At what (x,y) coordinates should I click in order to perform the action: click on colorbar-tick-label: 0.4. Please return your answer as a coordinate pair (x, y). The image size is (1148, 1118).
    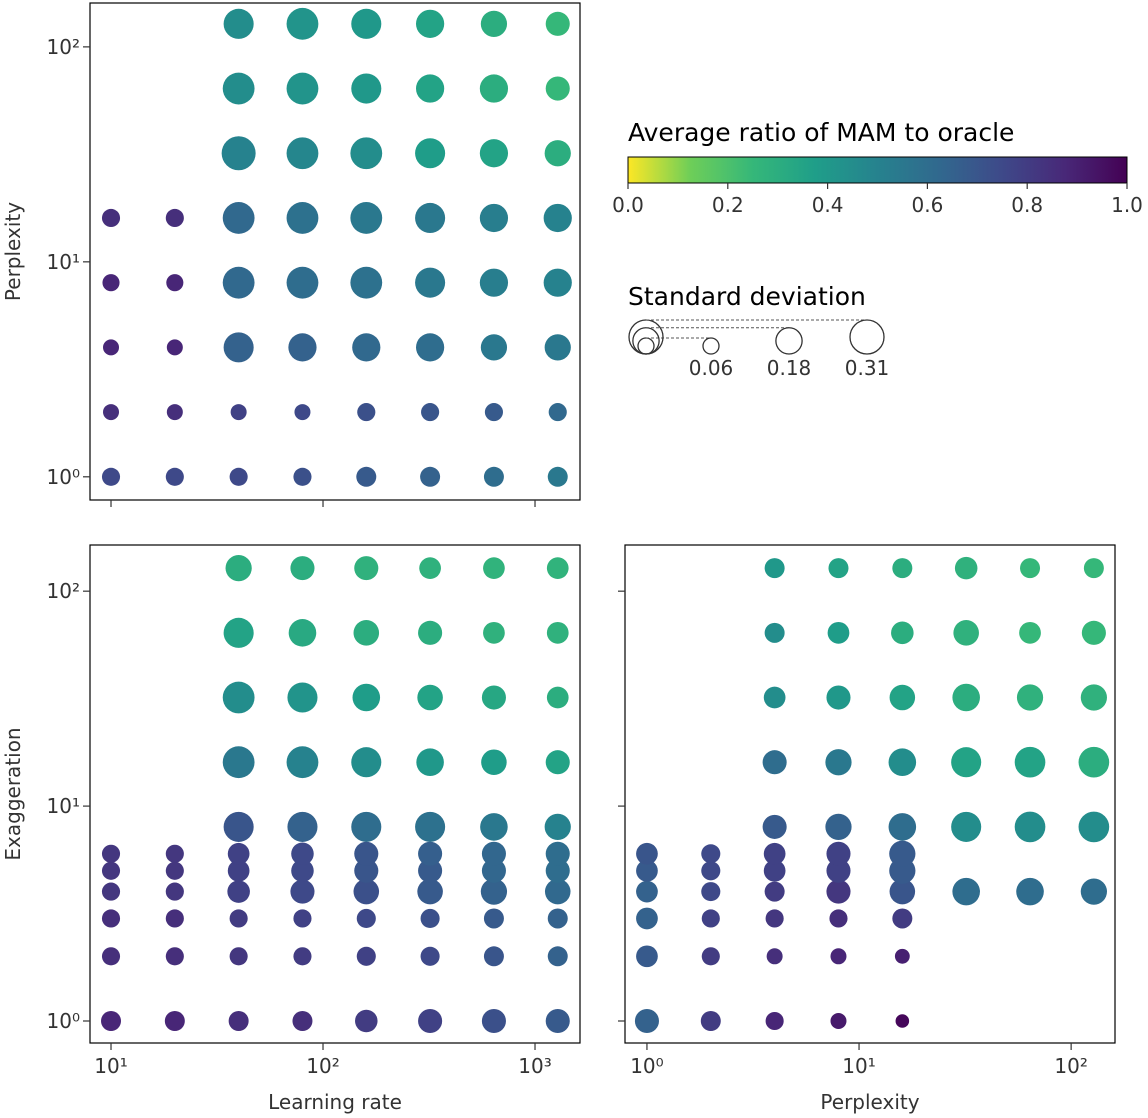
    Looking at the image, I should click on (828, 205).